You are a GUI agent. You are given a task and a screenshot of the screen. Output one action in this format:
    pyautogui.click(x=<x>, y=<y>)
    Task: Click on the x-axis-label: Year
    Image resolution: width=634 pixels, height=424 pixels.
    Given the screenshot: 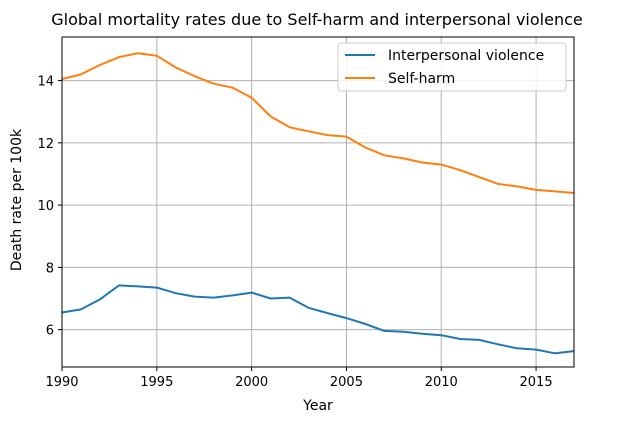 What is the action you would take?
    pyautogui.click(x=317, y=406)
    